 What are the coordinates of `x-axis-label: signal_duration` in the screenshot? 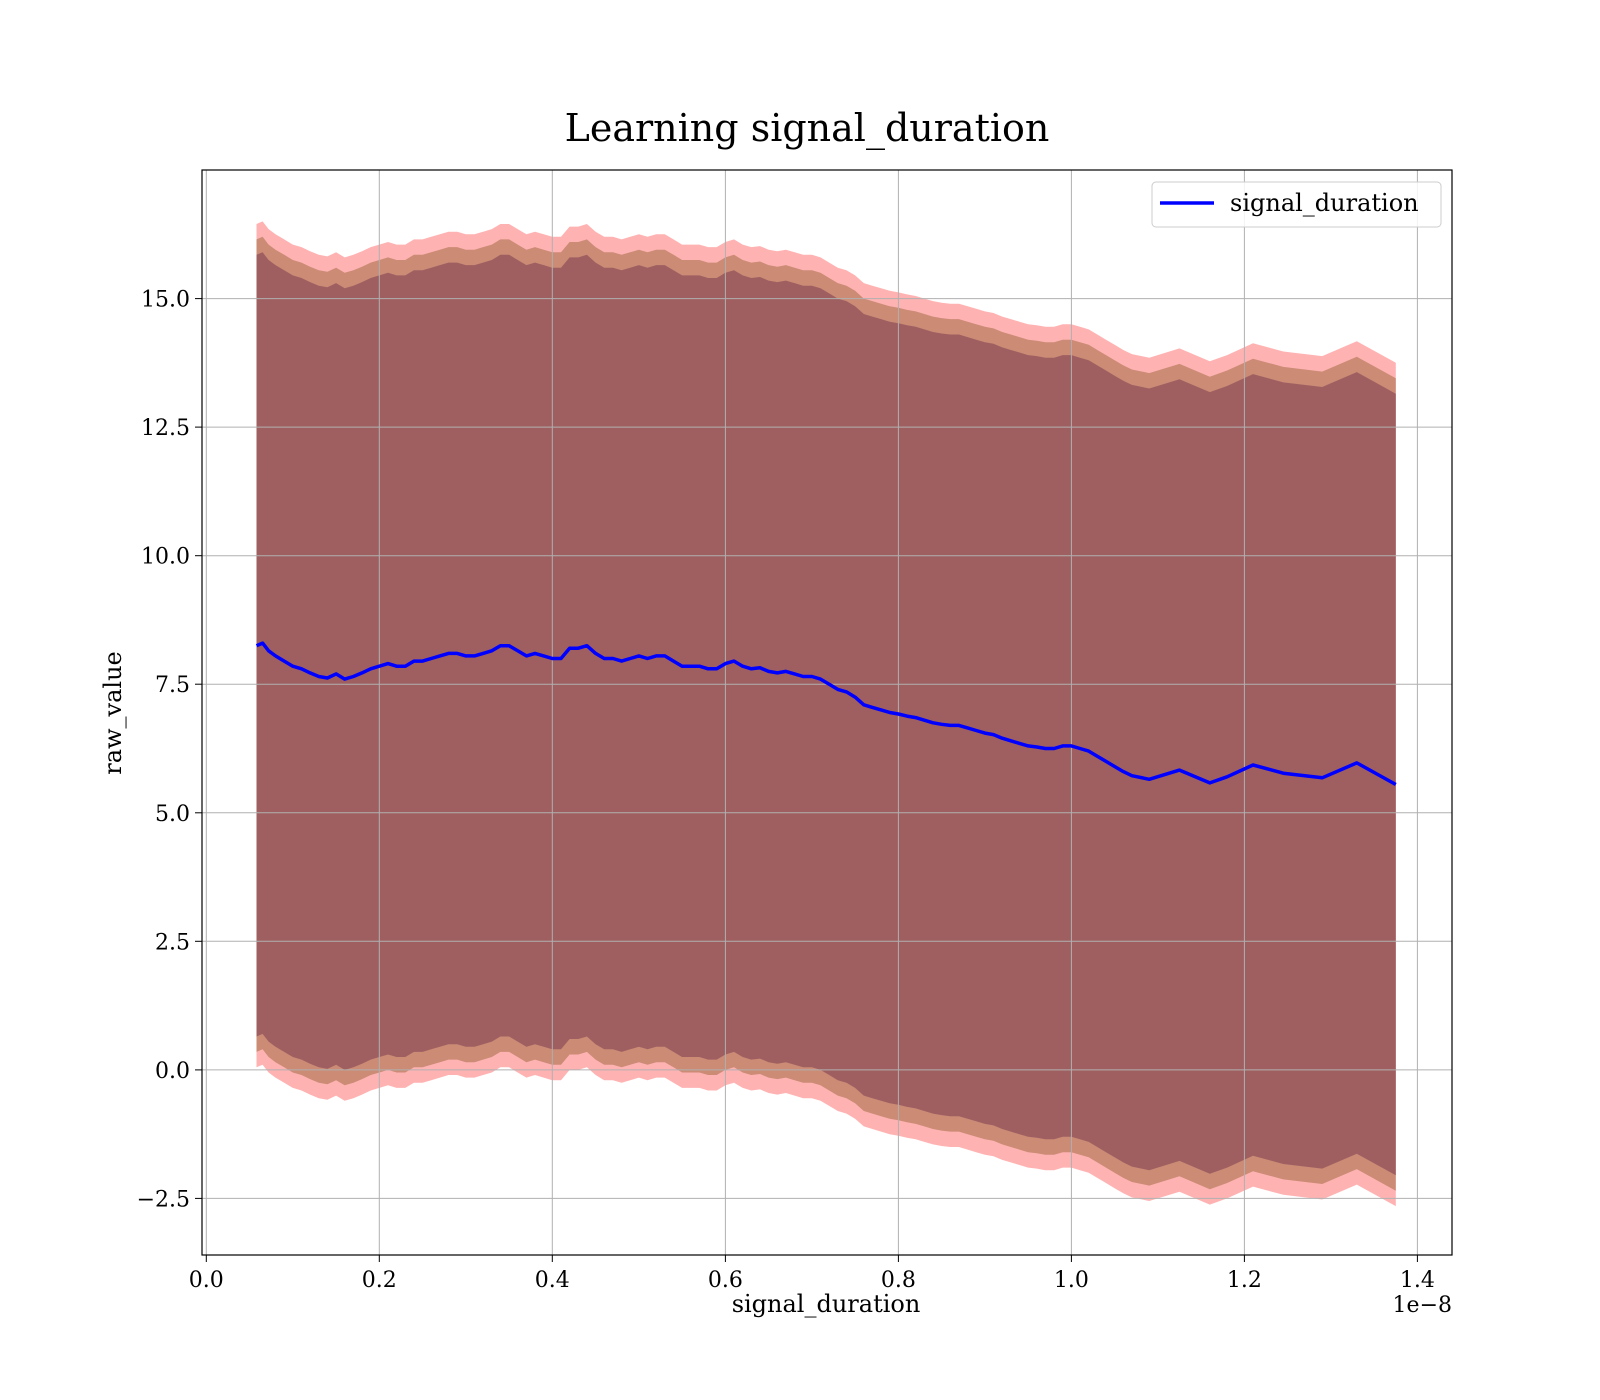 It's located at (826, 1304).